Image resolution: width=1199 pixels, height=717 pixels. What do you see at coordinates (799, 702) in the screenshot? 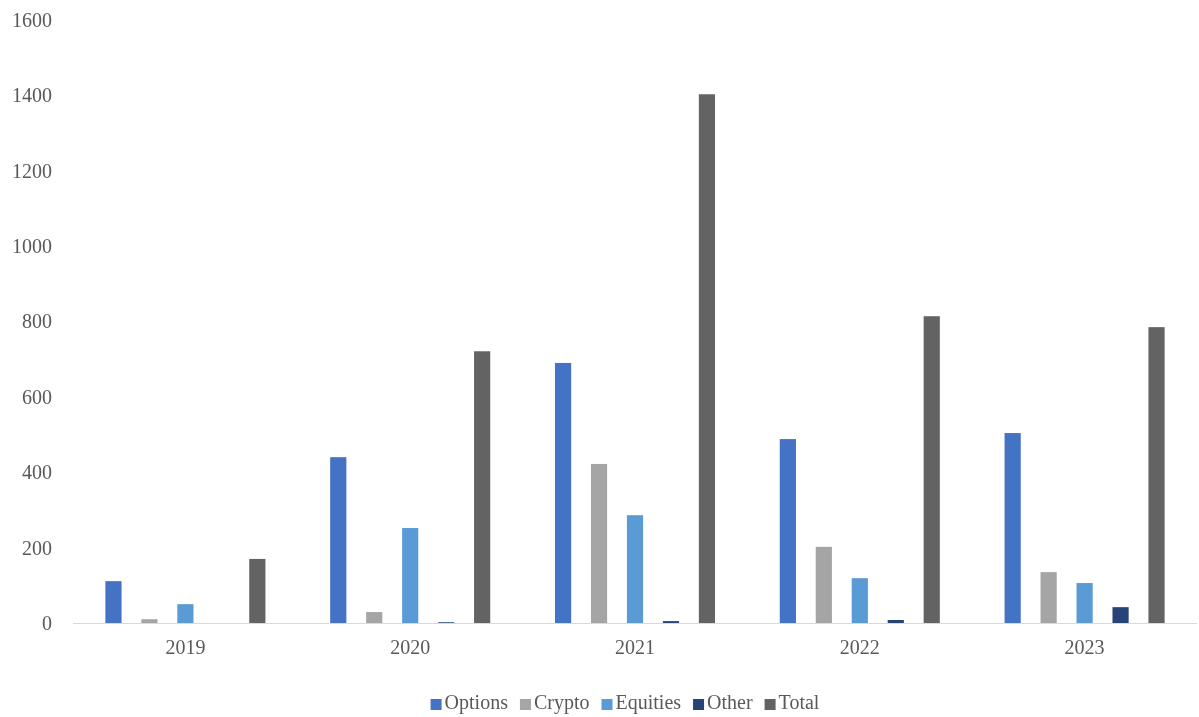
I see `legend-label: Total` at bounding box center [799, 702].